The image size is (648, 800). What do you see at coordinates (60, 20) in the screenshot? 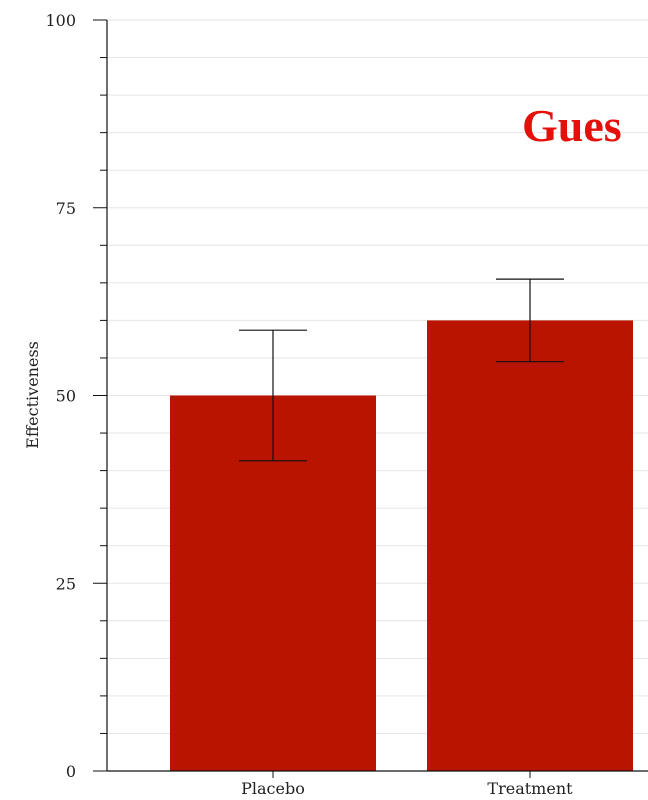
I see `y-tick-label: 100` at bounding box center [60, 20].